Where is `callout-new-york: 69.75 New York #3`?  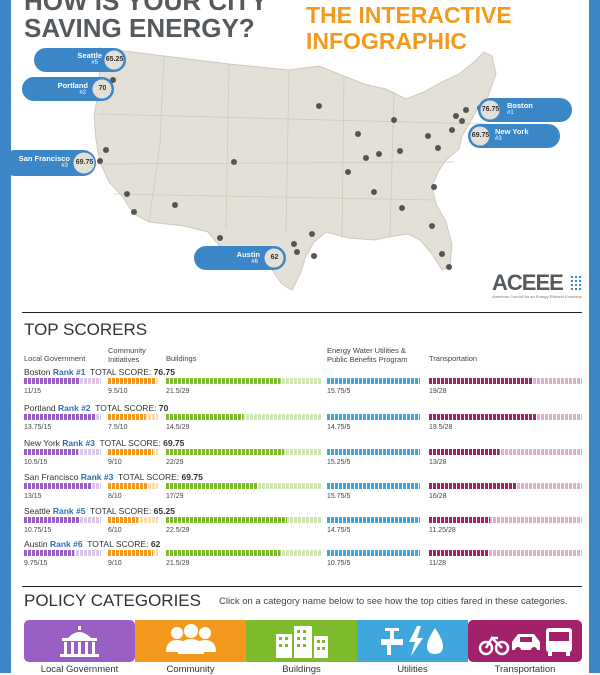 callout-new-york: 69.75 New York #3 is located at coordinates (514, 136).